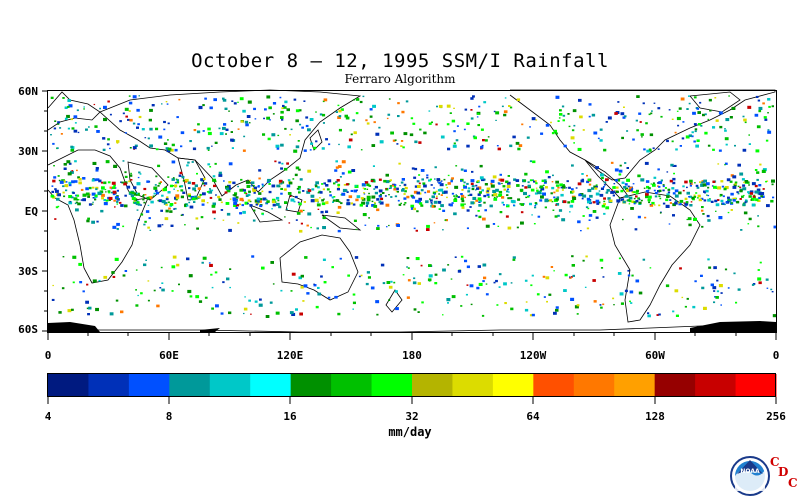  Describe the element at coordinates (410, 432) in the screenshot. I see `colorbar-units: mm/day` at that location.